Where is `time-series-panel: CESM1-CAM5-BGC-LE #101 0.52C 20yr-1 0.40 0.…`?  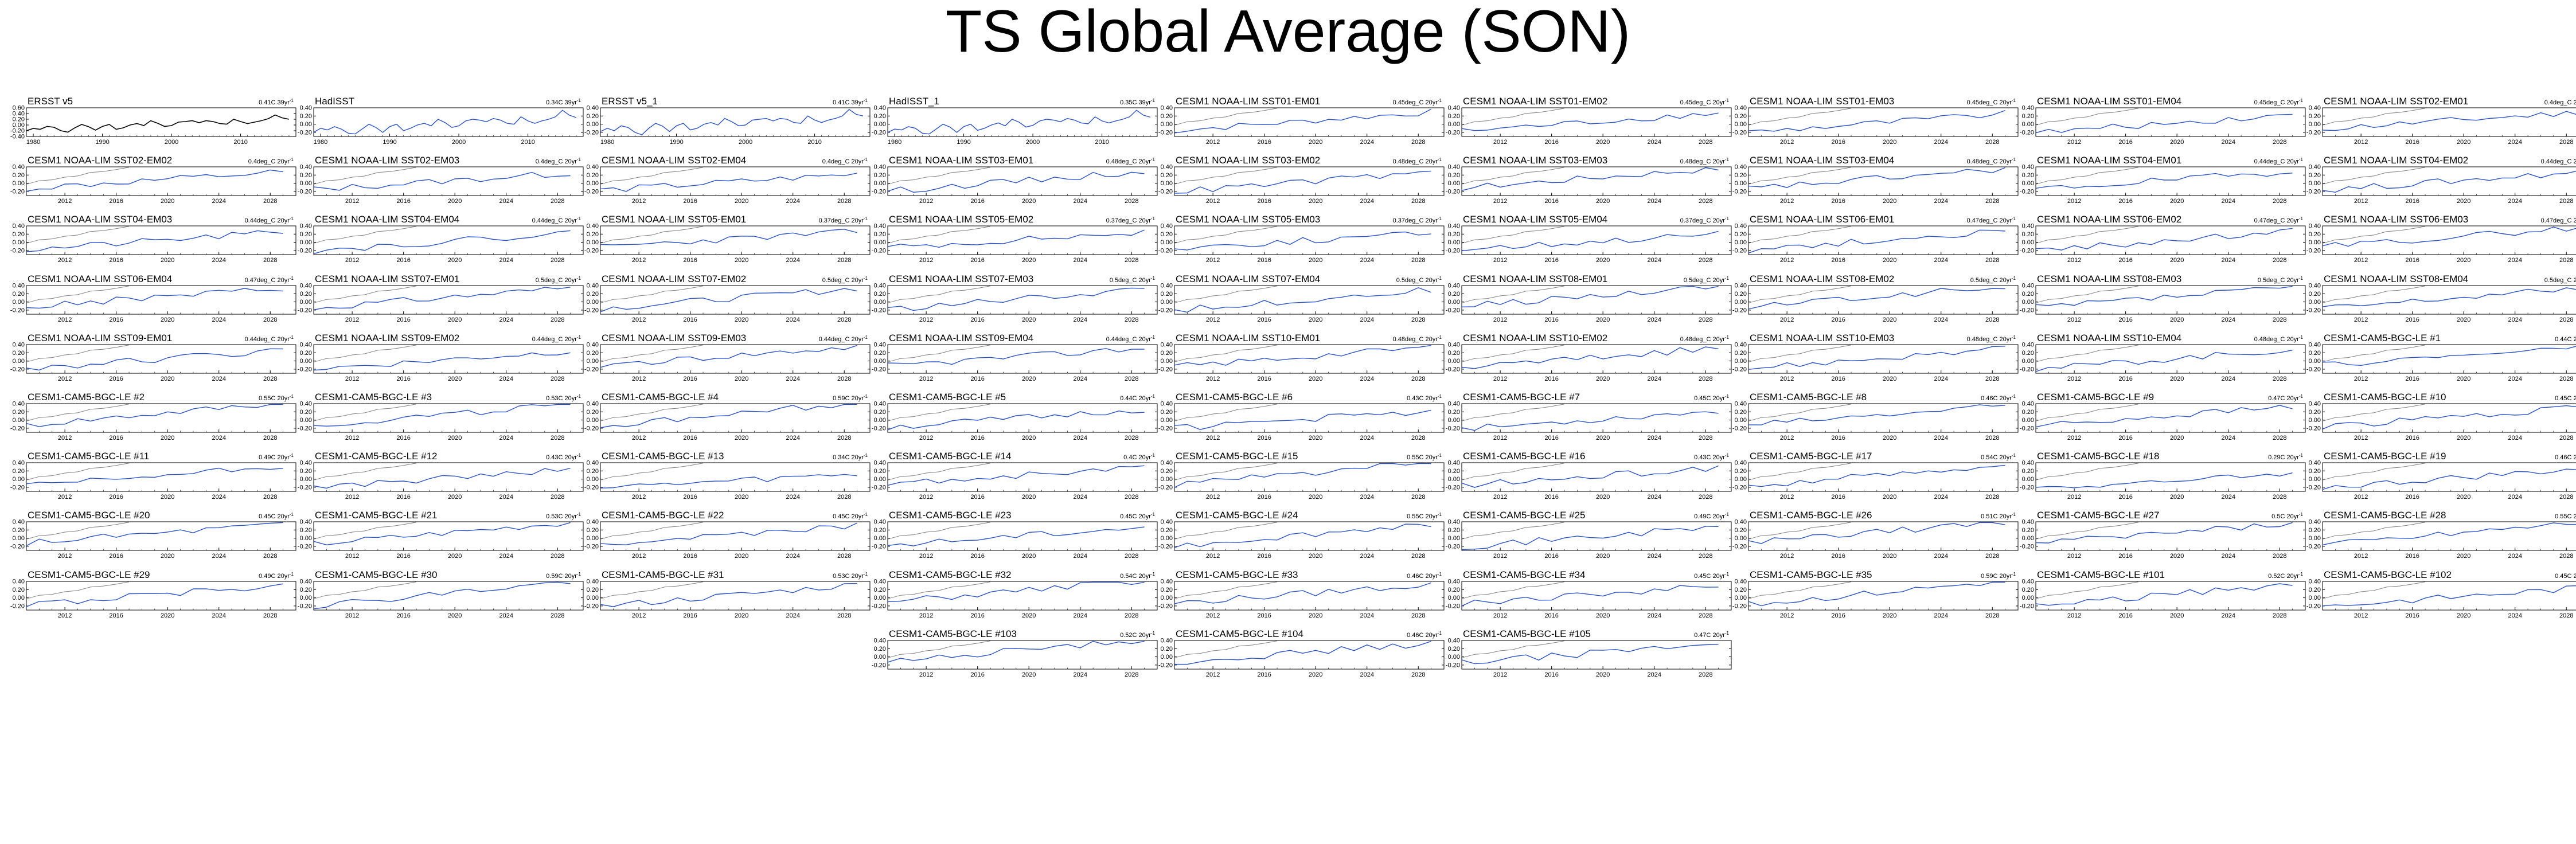 time-series-panel: CESM1-CAM5-BGC-LE #101 0.52C 20yr-1 0.40 0.… is located at coordinates (2160, 593).